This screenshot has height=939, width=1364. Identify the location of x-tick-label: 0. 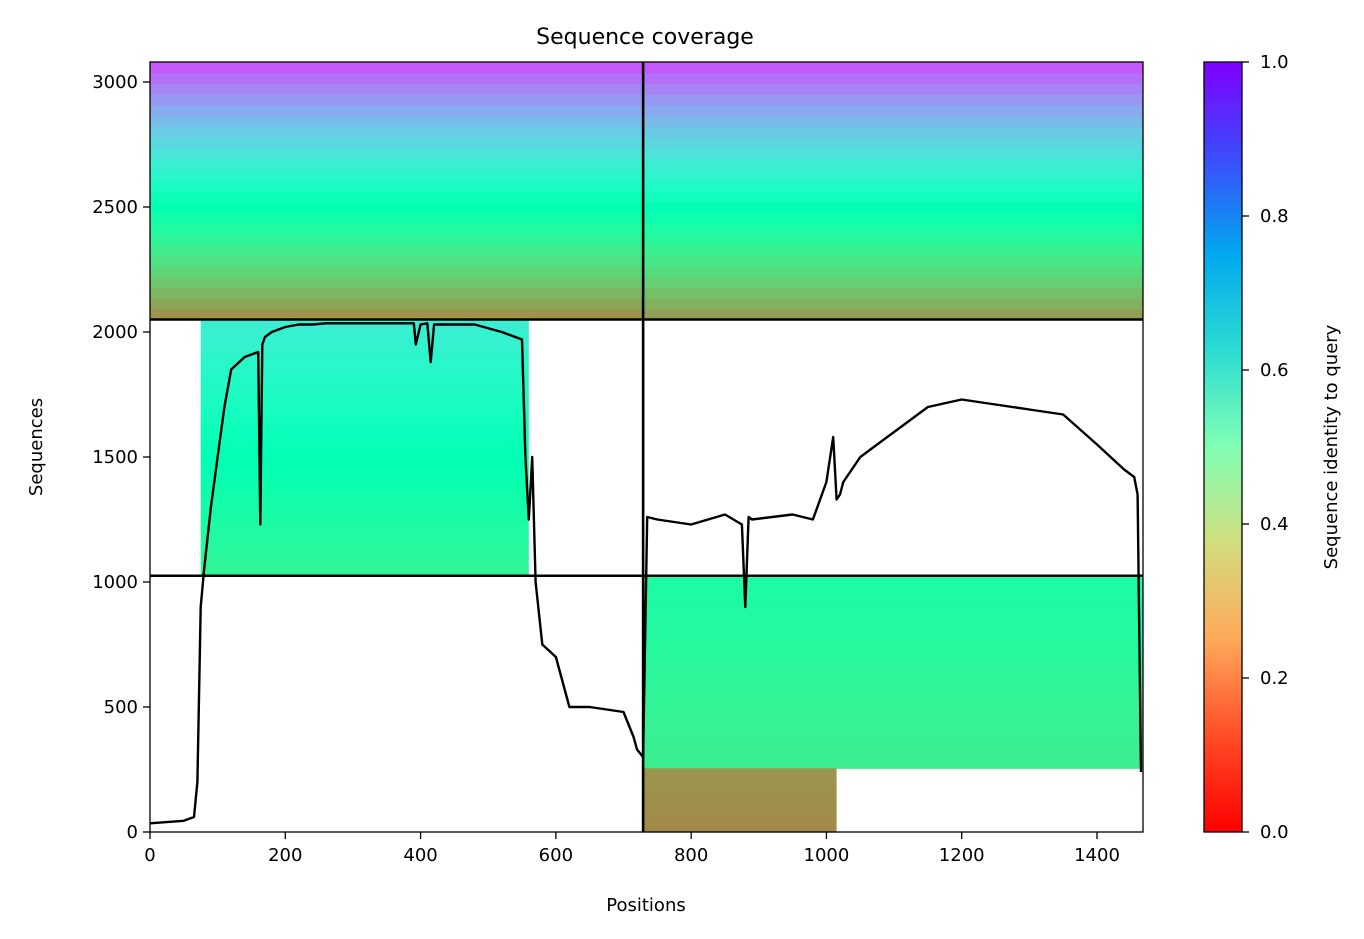
(149, 855).